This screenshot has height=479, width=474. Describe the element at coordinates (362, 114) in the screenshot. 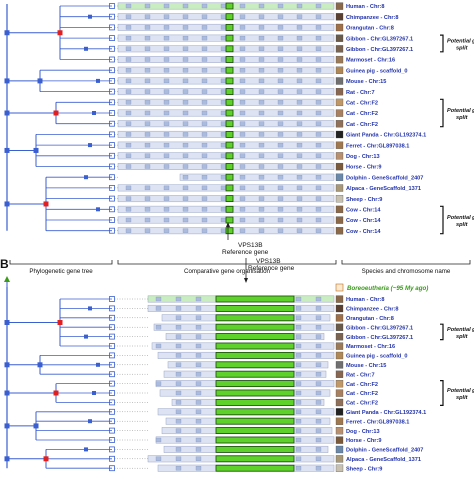

I see `species-label: Cat - Chr:F2` at that location.